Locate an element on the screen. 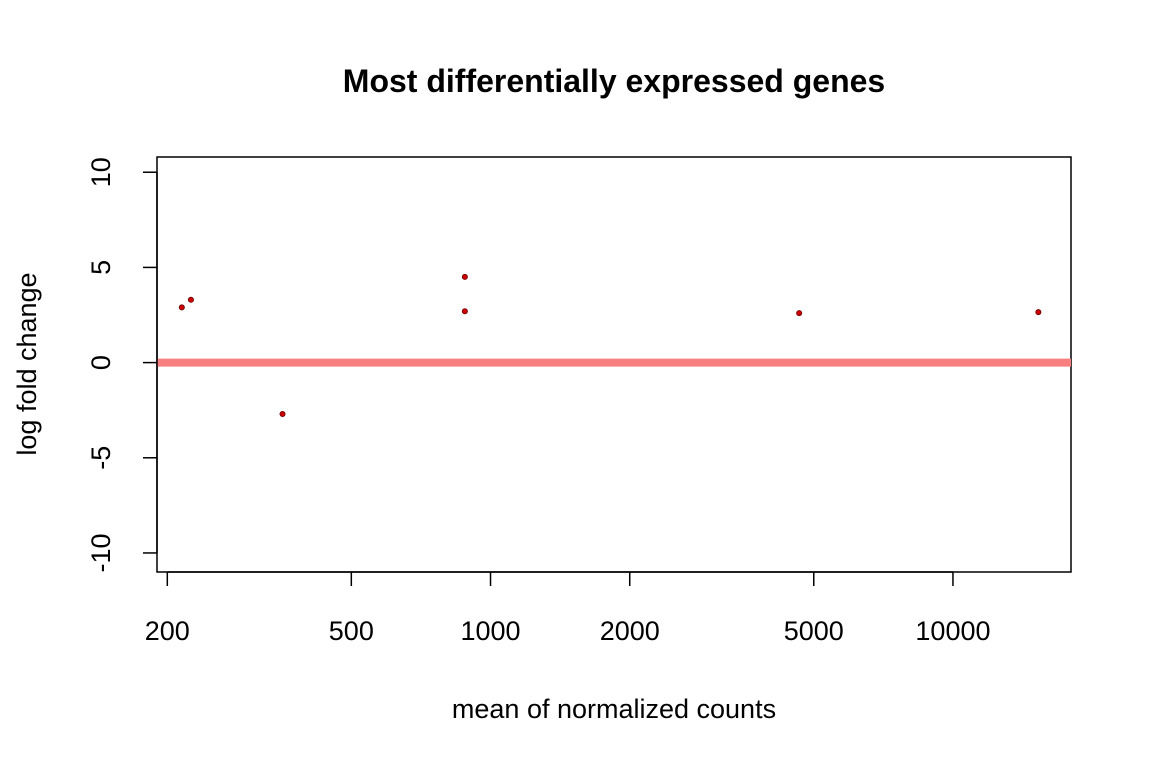 The height and width of the screenshot is (773, 1152). x-axis-label: mean of normalized counts is located at coordinates (614, 709).